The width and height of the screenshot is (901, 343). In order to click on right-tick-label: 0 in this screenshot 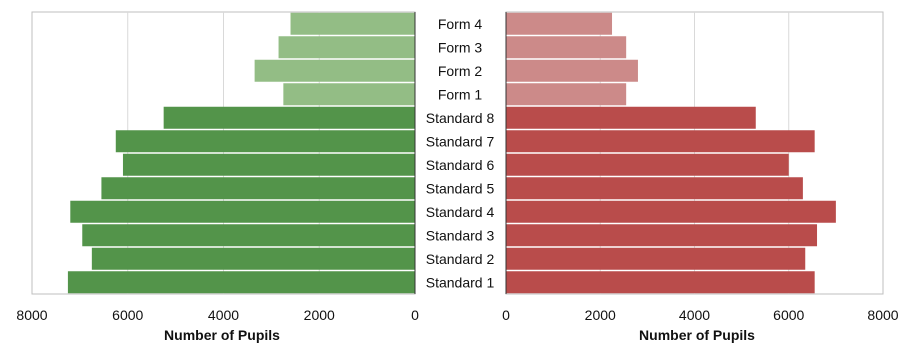, I will do `click(506, 315)`.